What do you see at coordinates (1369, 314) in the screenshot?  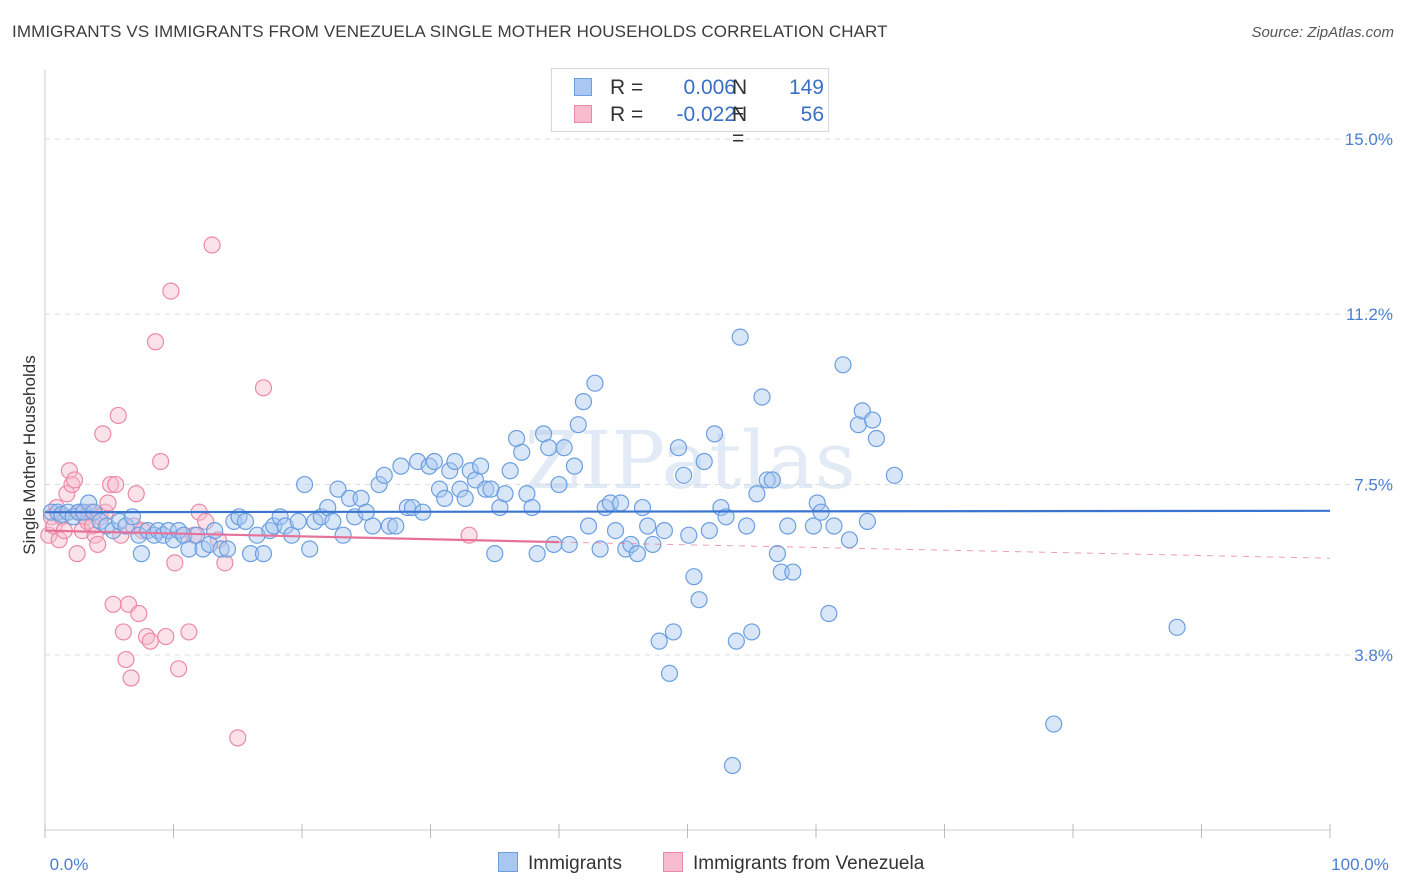 I see `y-tick-label: 11.2%` at bounding box center [1369, 314].